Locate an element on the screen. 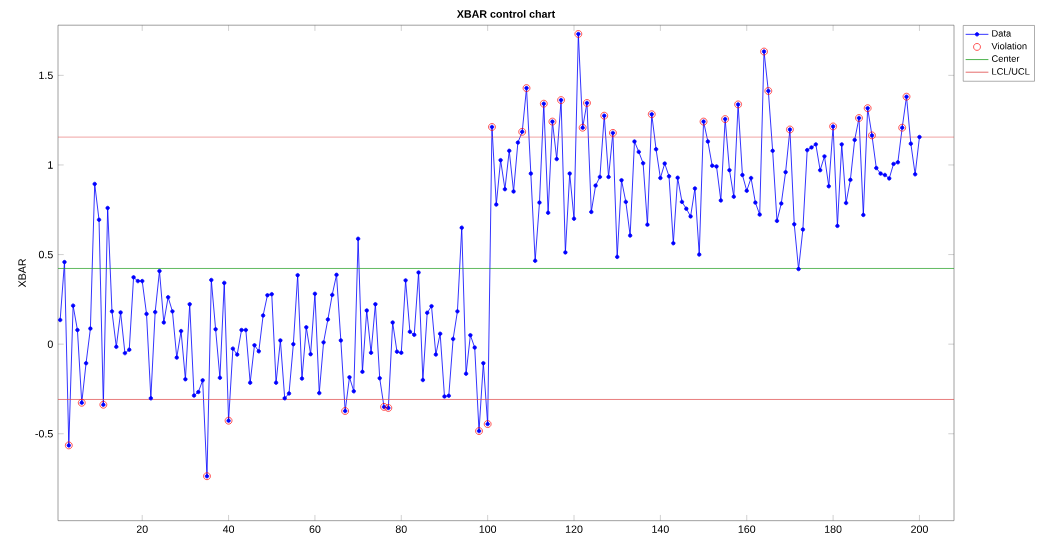  x-tick-label: 200 is located at coordinates (919, 529).